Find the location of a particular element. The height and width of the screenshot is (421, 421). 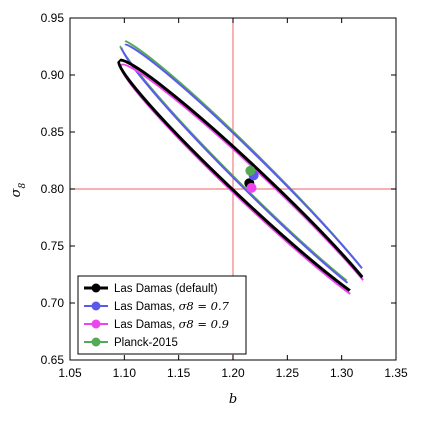

y-tick-label: 0.80 is located at coordinates (53, 189).